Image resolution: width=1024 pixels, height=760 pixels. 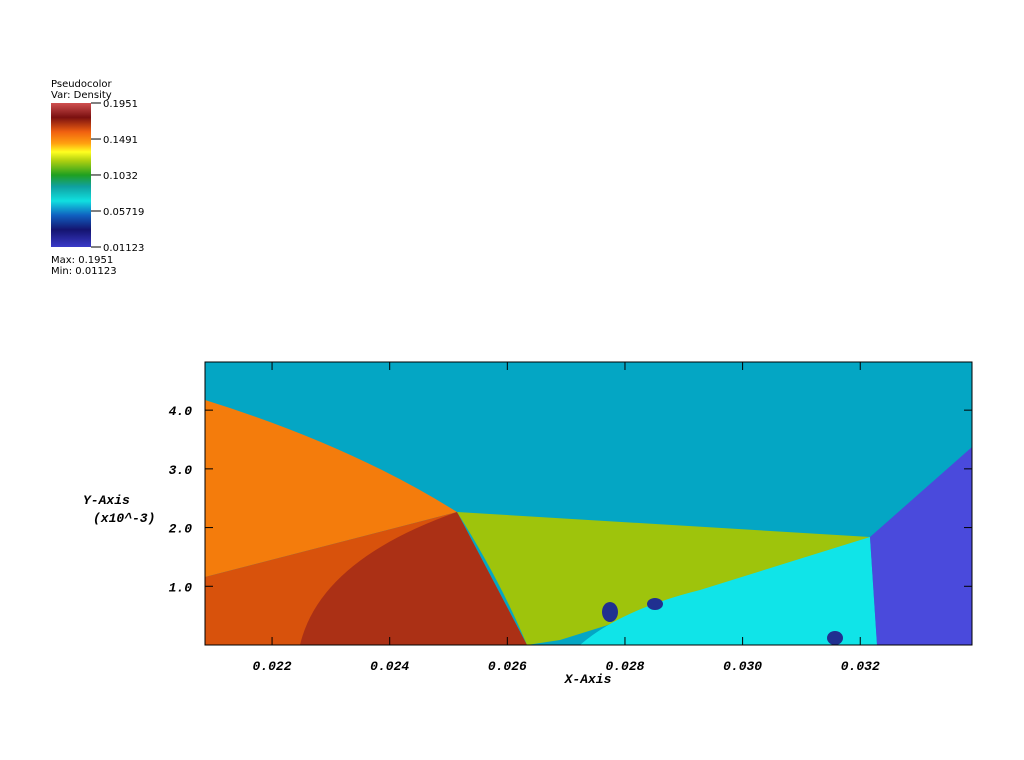 What do you see at coordinates (389, 666) in the screenshot?
I see `x-tick-label: 0.024` at bounding box center [389, 666].